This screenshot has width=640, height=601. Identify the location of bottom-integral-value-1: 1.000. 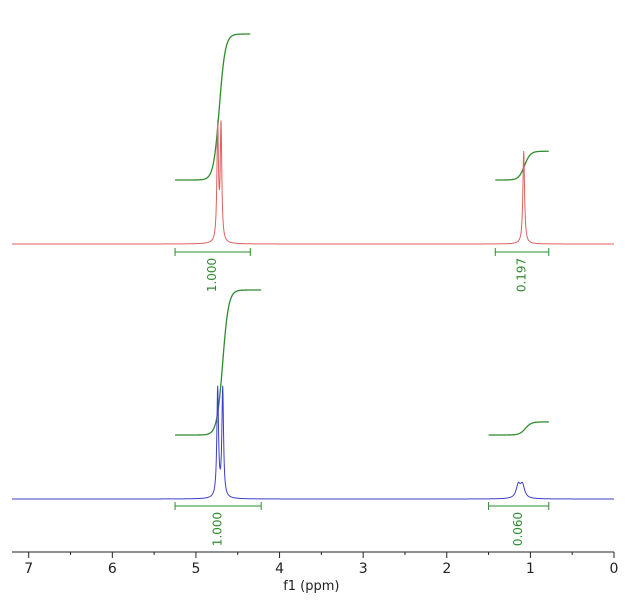
(218, 529).